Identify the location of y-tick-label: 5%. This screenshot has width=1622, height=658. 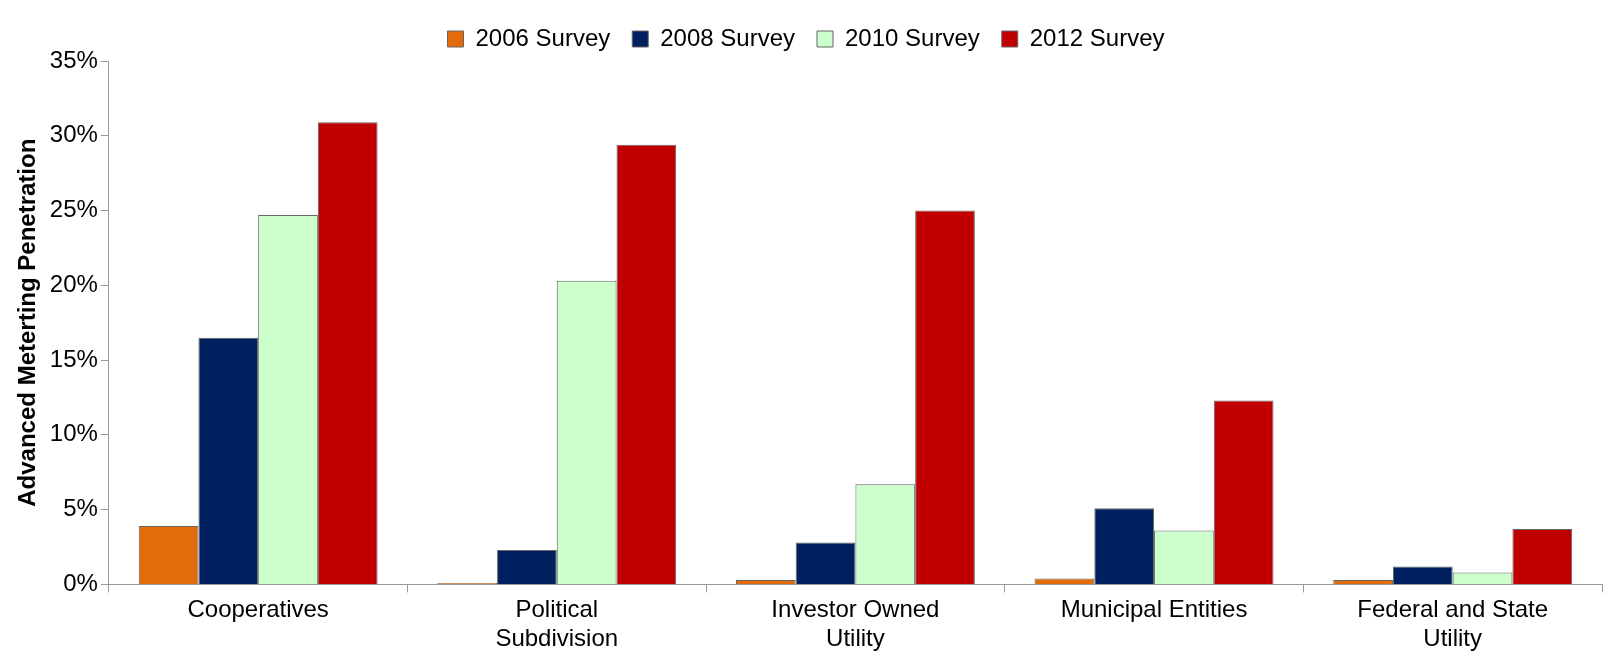
(80, 508).